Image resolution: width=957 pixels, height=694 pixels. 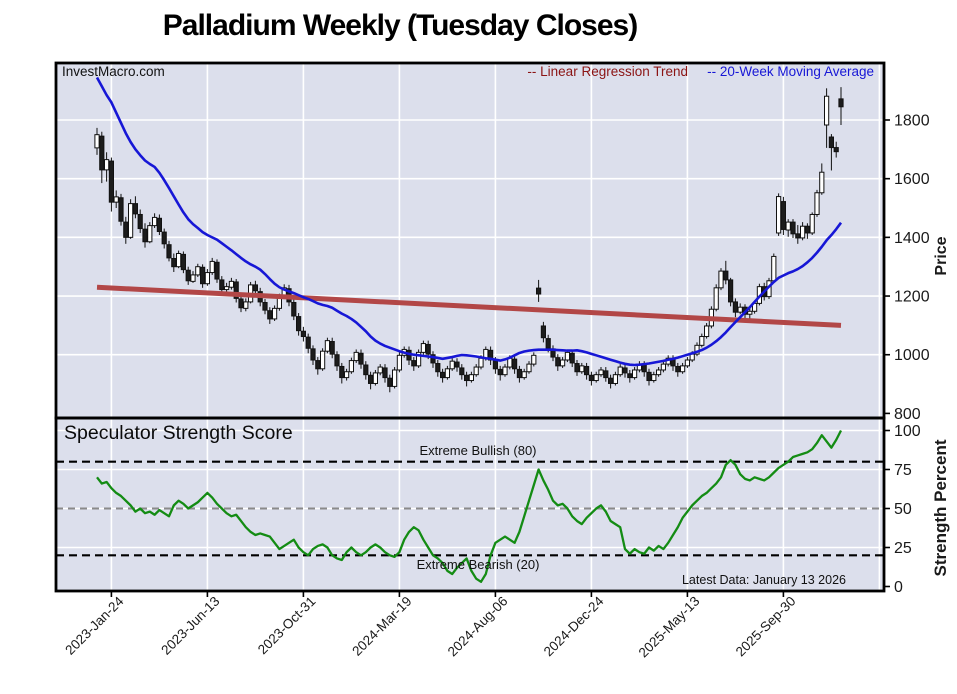 I want to click on date-tick-label: 2023-Oct-31, so click(x=287, y=626).